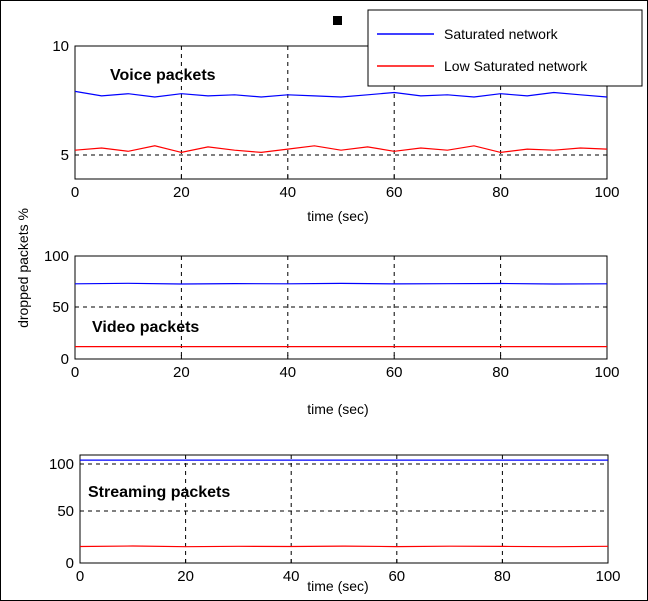 The width and height of the screenshot is (648, 601). I want to click on y-tick-label: 5, so click(65, 155).